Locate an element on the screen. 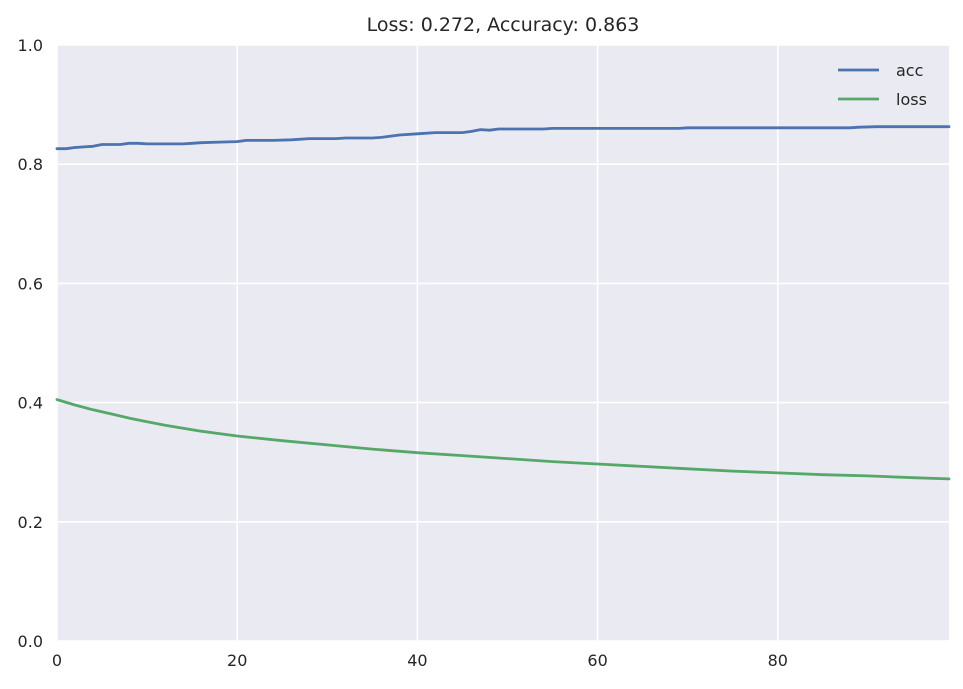  x-tick-label: 20 is located at coordinates (237, 660).